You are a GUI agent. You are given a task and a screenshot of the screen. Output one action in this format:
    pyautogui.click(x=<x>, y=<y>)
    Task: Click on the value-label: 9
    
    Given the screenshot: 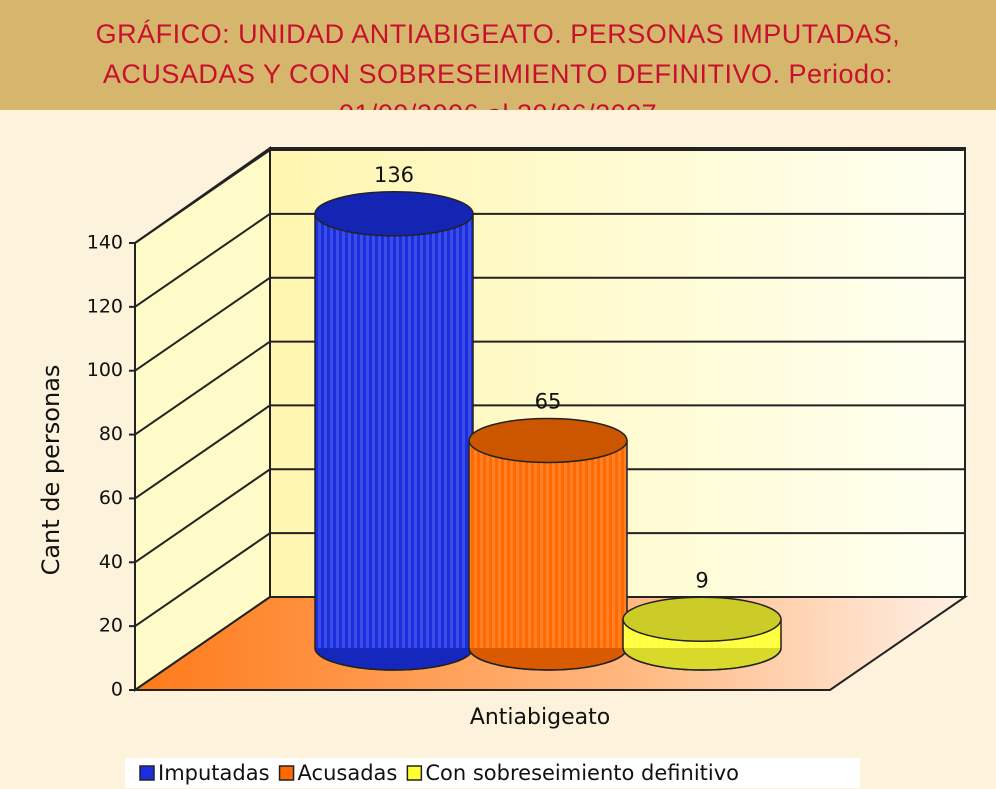 What is the action you would take?
    pyautogui.click(x=701, y=580)
    